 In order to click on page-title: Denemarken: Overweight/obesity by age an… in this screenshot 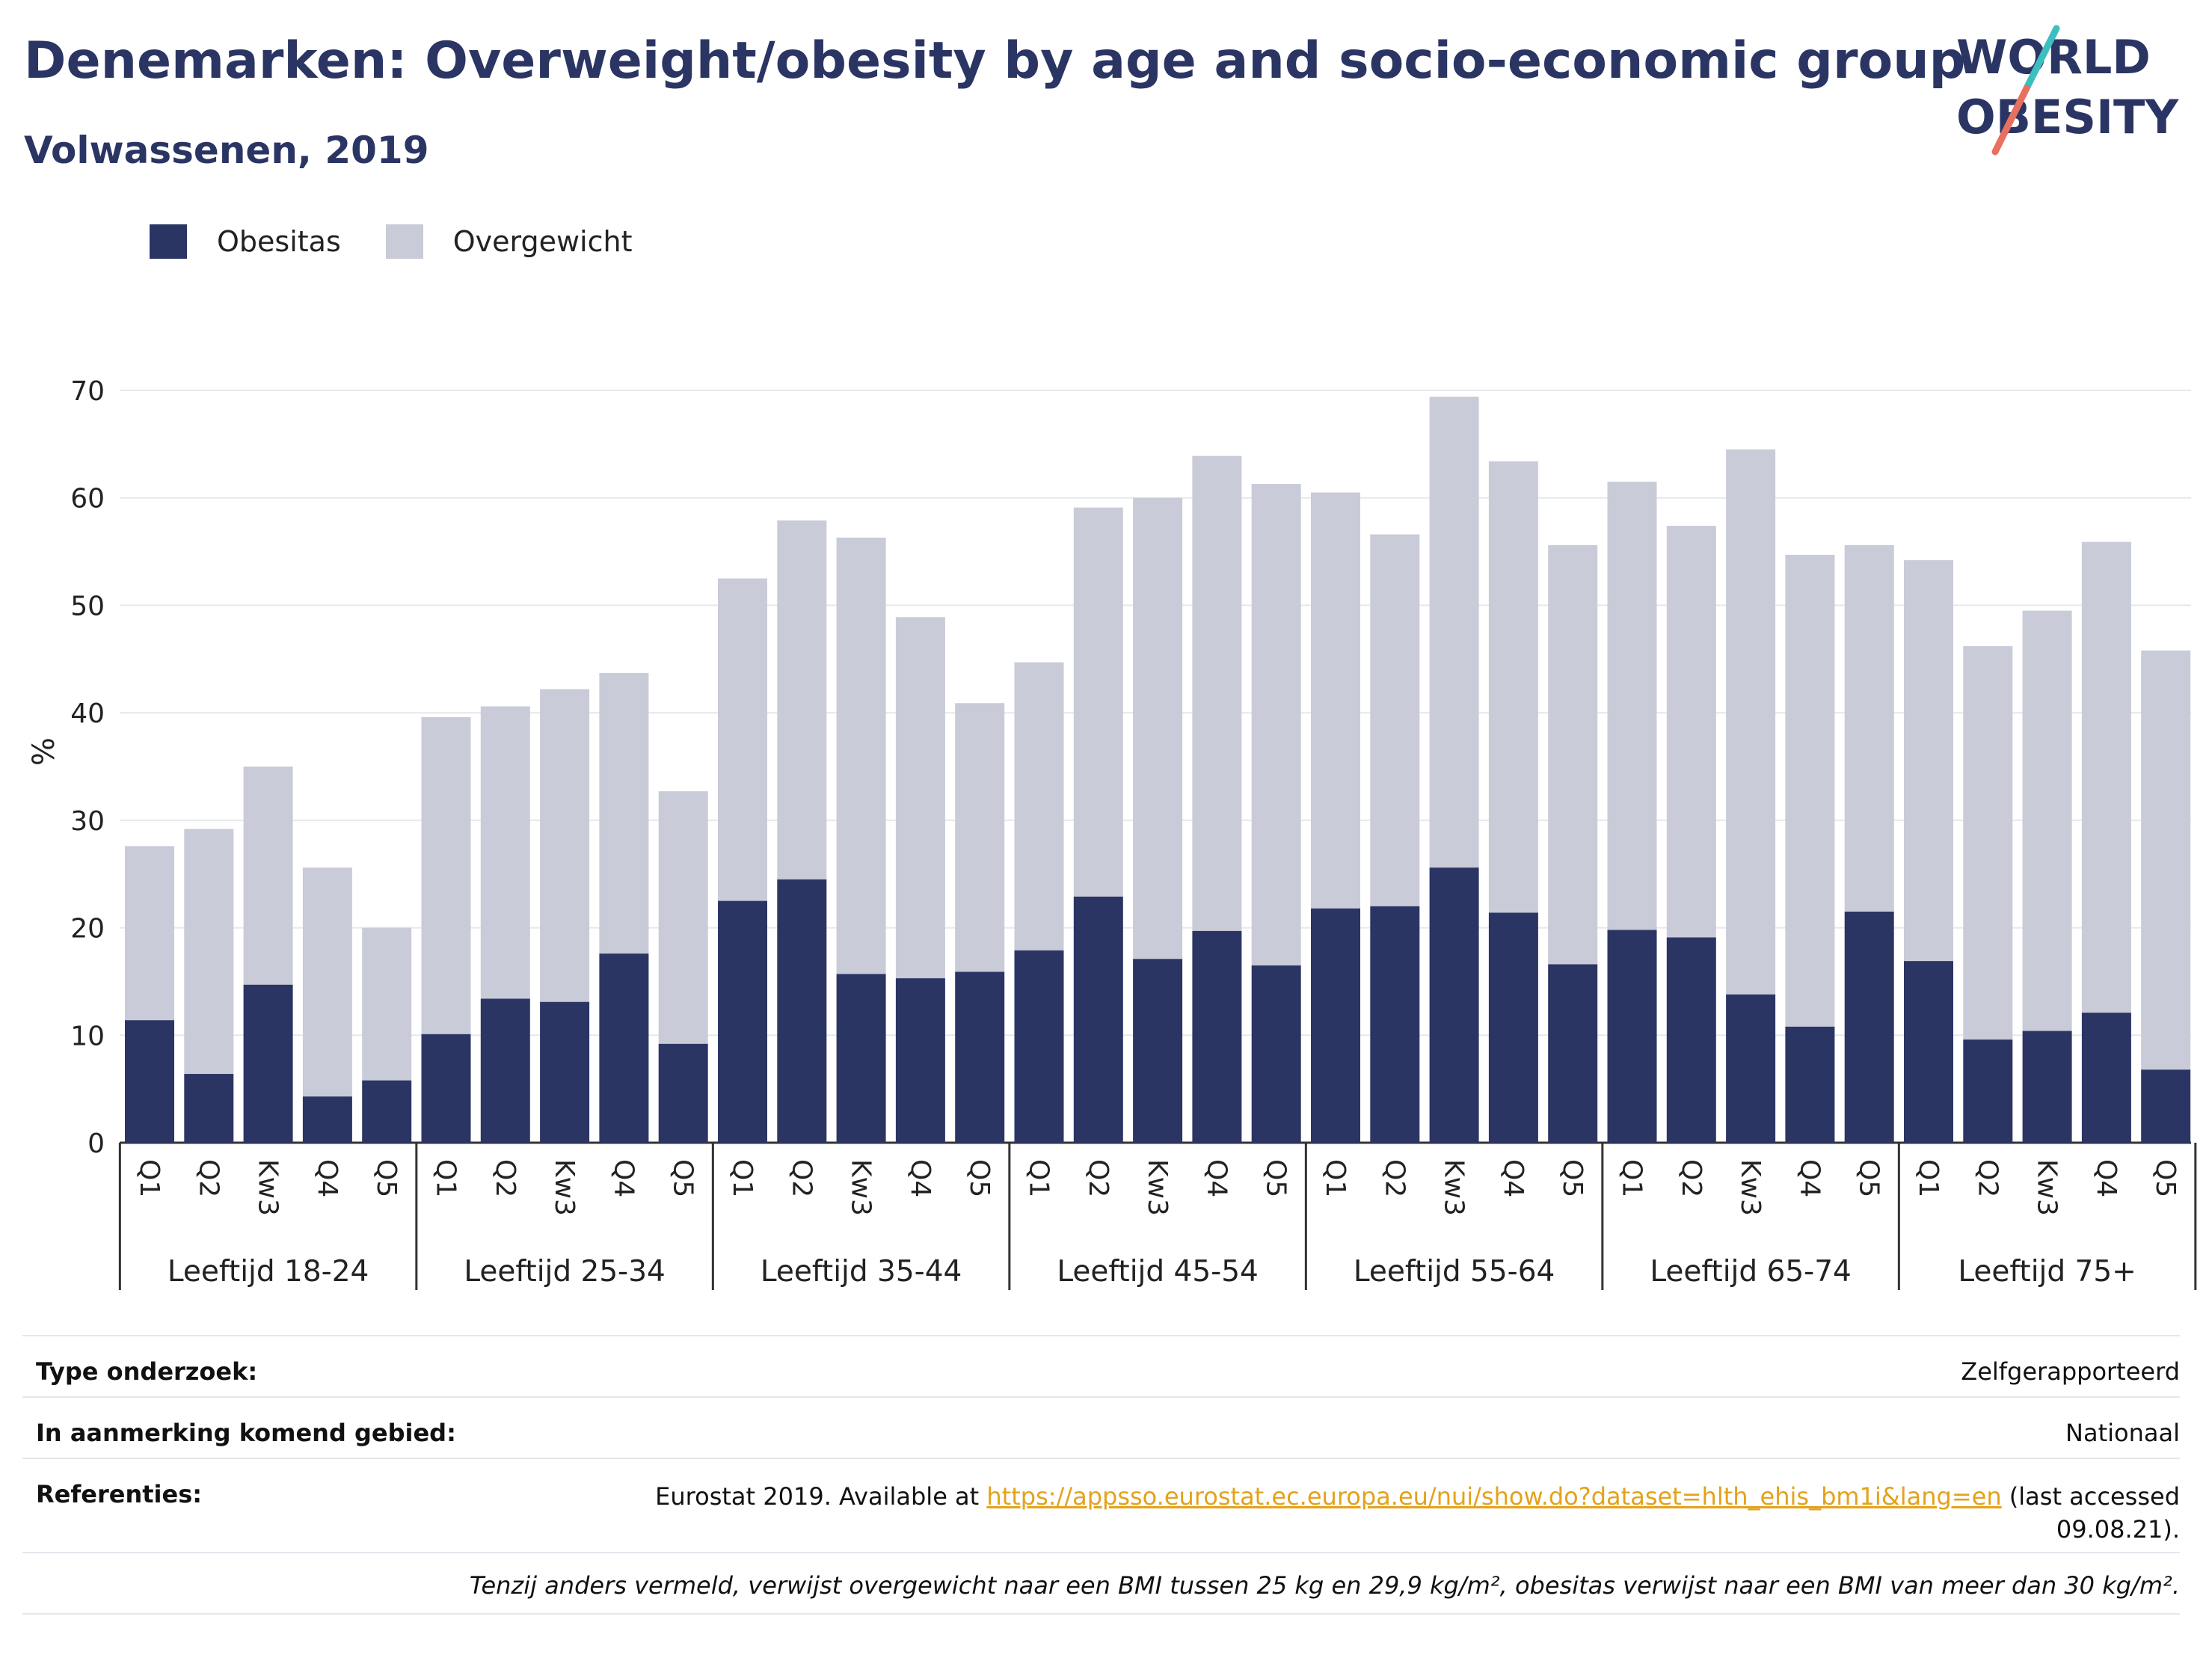, I will do `click(995, 60)`.